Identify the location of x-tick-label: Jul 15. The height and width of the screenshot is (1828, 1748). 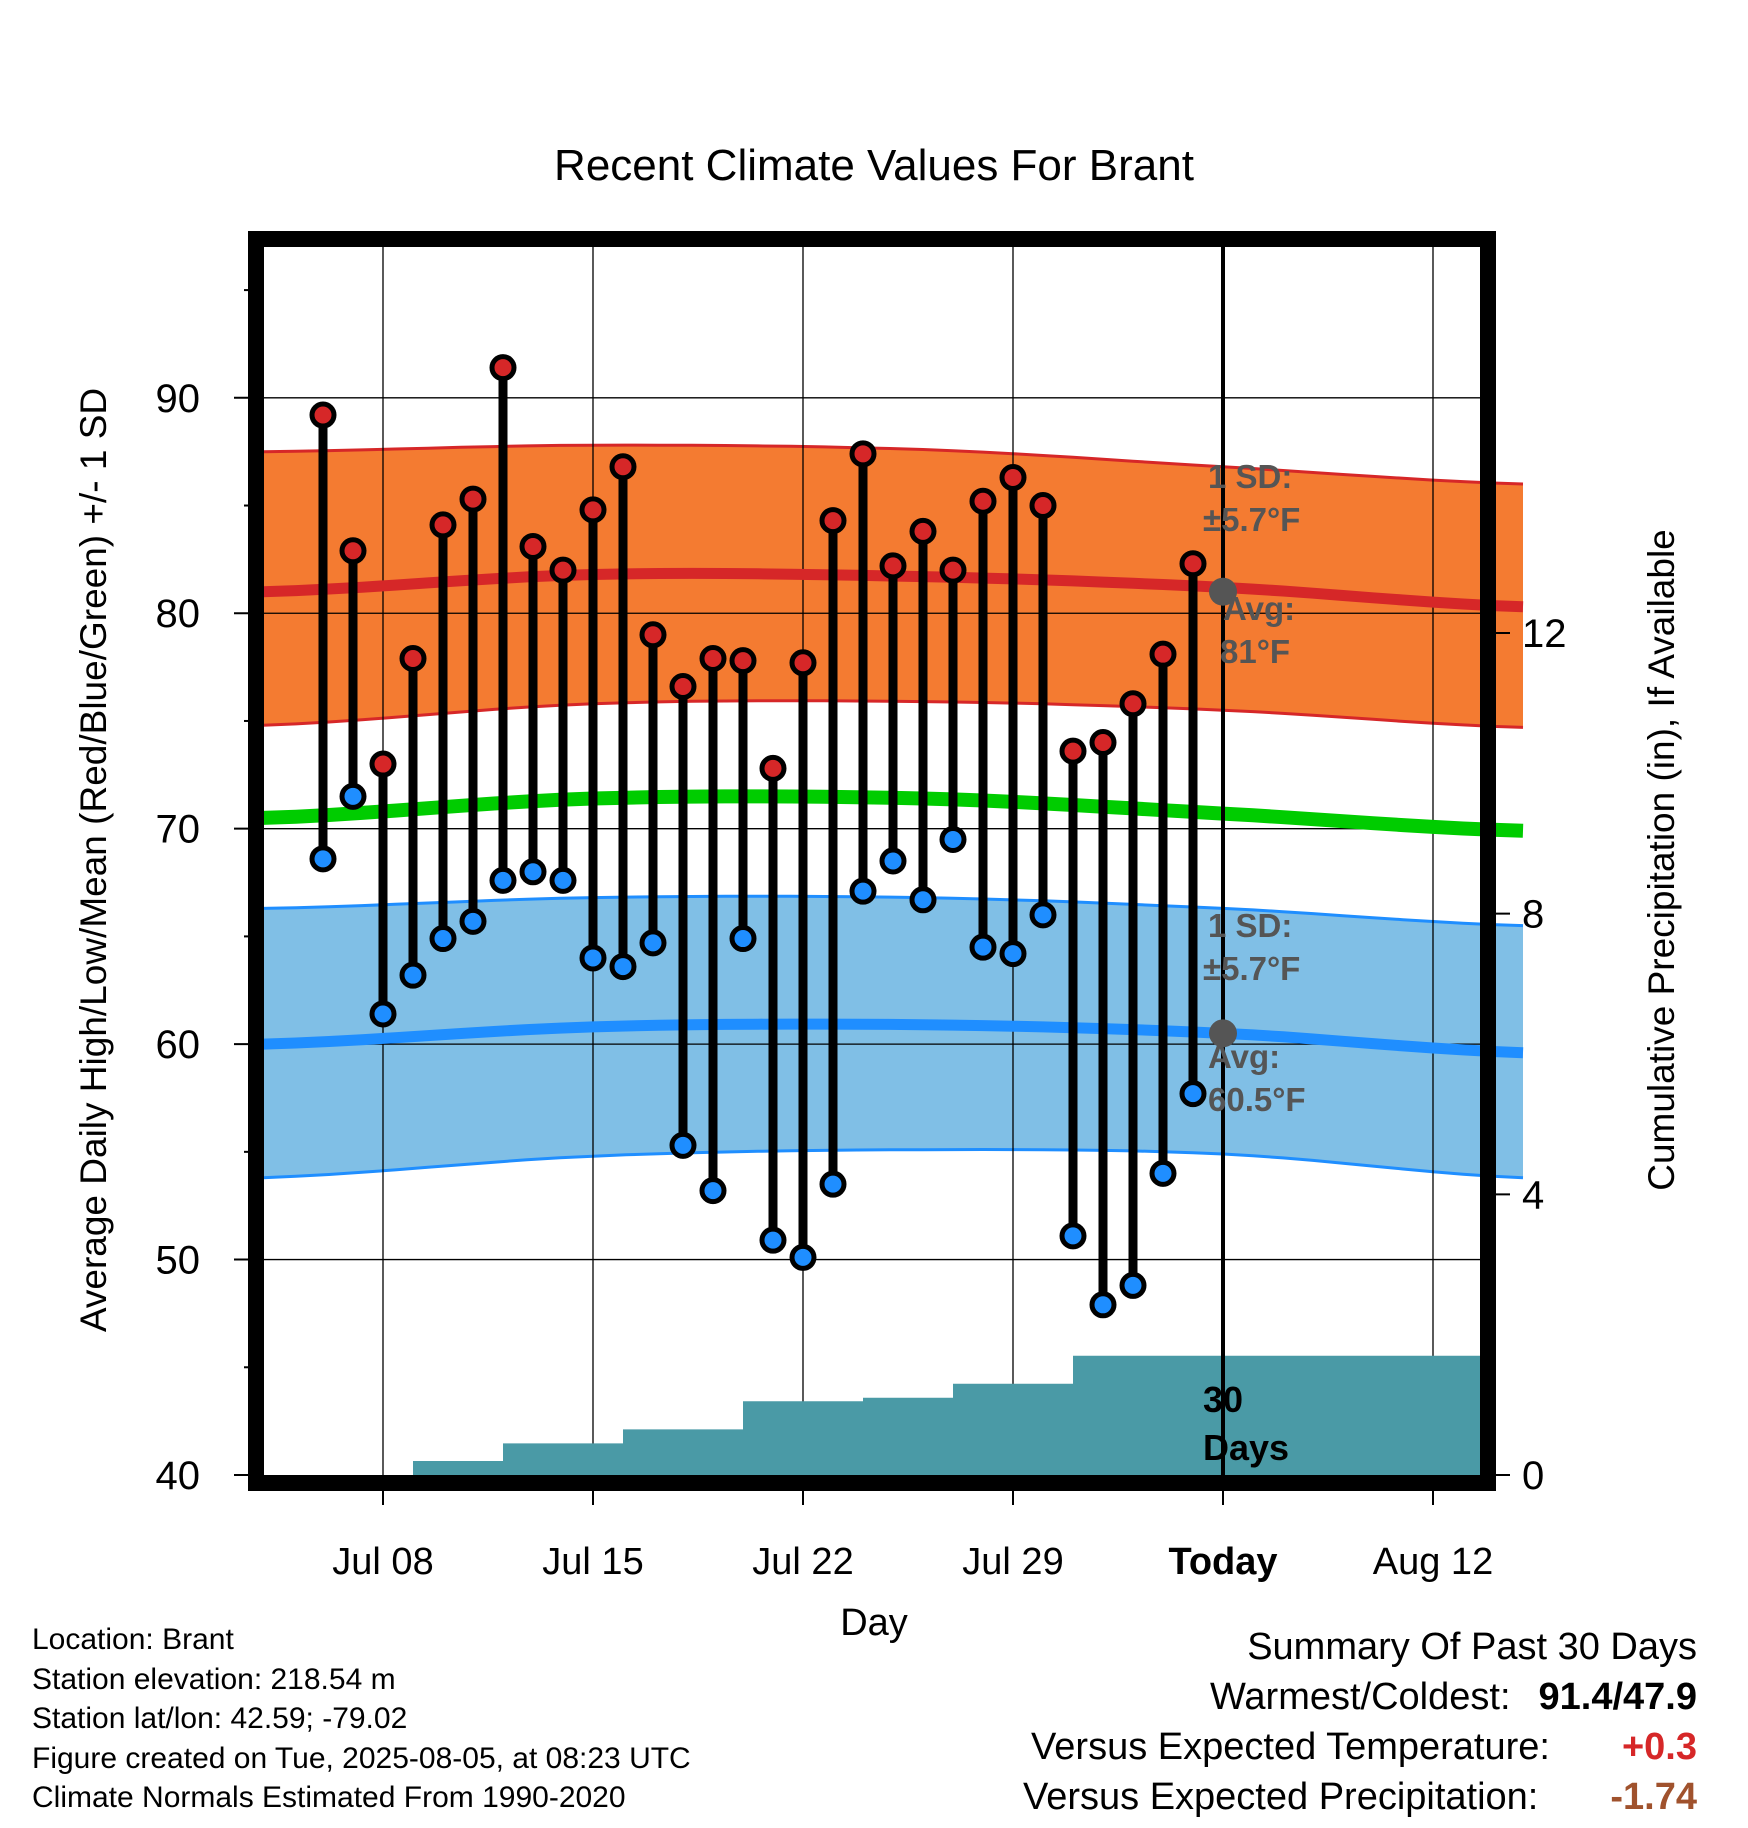
(592, 1562).